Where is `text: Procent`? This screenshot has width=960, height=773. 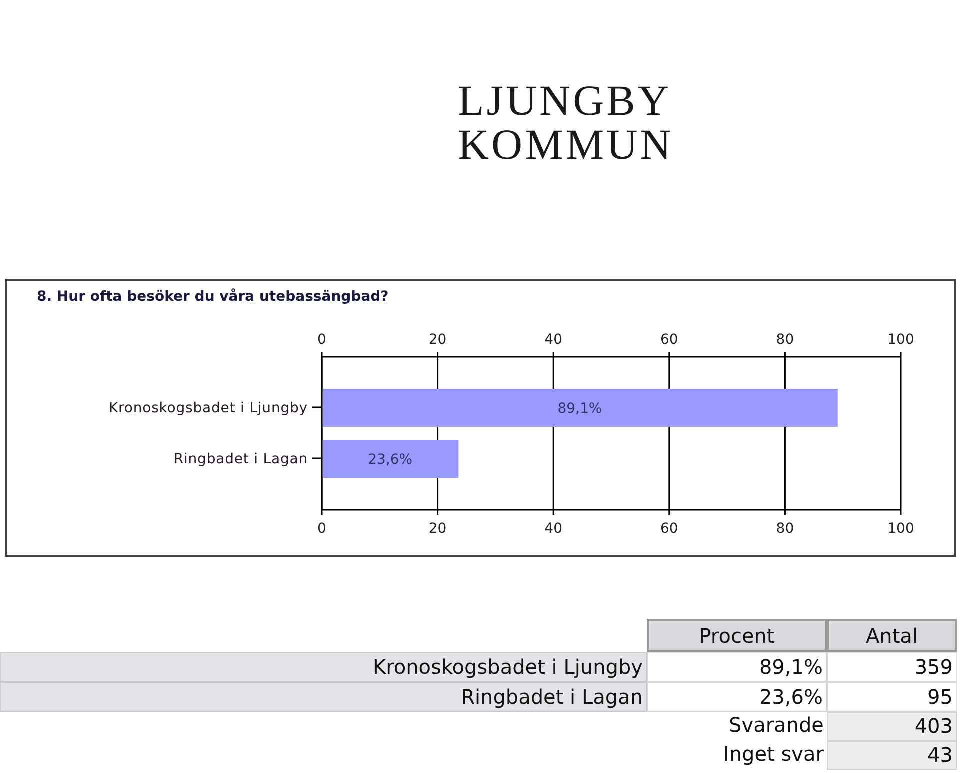 text: Procent is located at coordinates (737, 636).